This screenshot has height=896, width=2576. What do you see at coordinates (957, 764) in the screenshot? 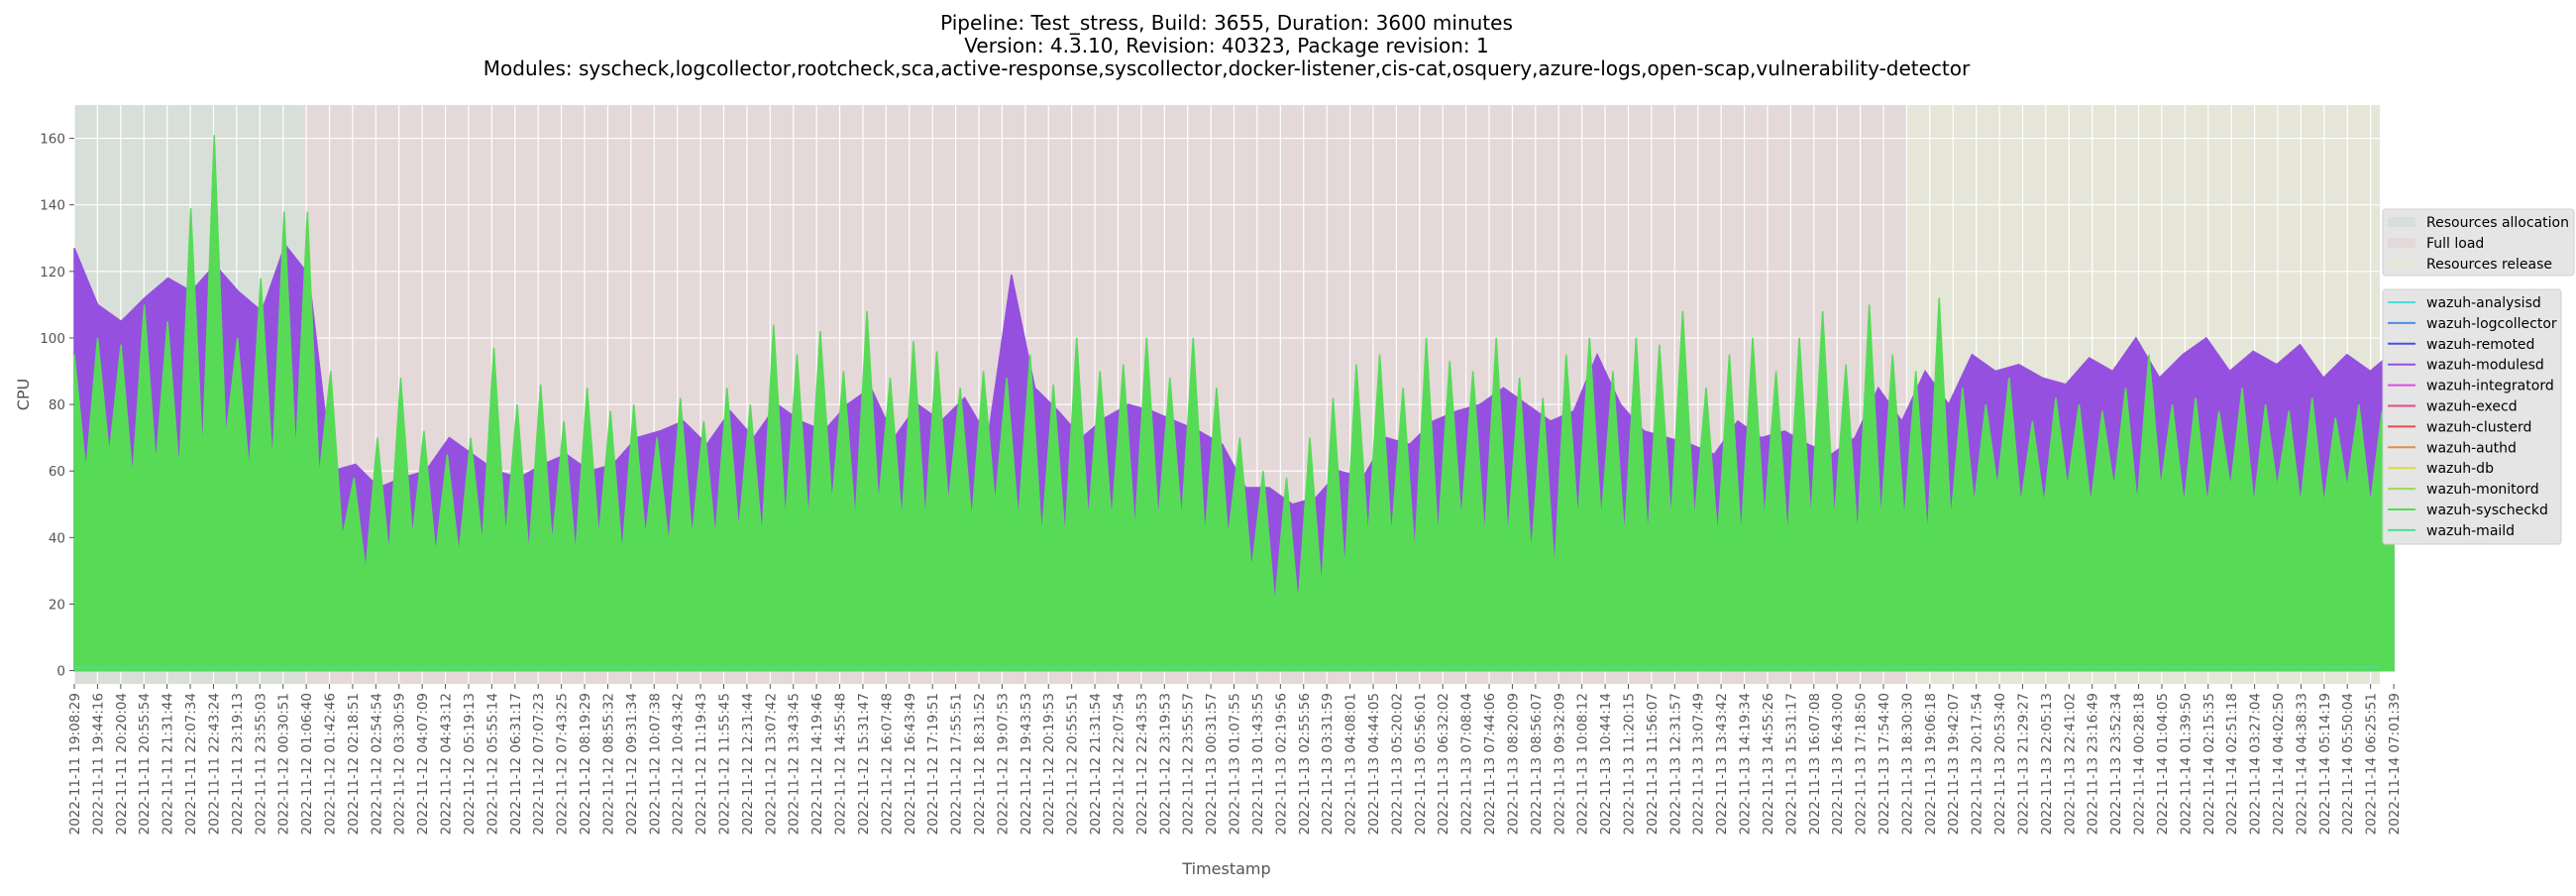
I see `x-tick-label: 2022-11-12 17:55:51` at bounding box center [957, 764].